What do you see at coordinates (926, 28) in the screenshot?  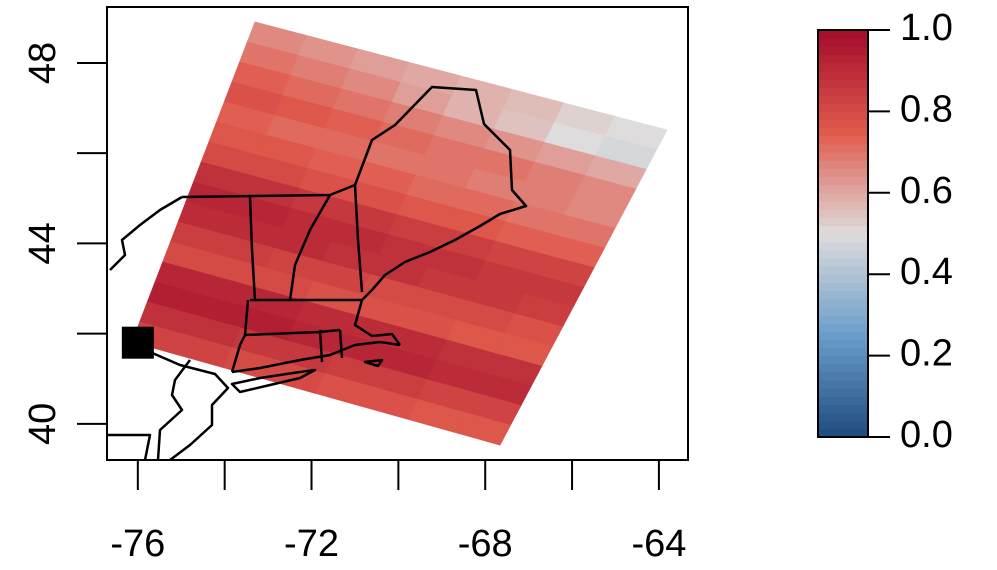 I see `colorbar-tick-label: 1.0` at bounding box center [926, 28].